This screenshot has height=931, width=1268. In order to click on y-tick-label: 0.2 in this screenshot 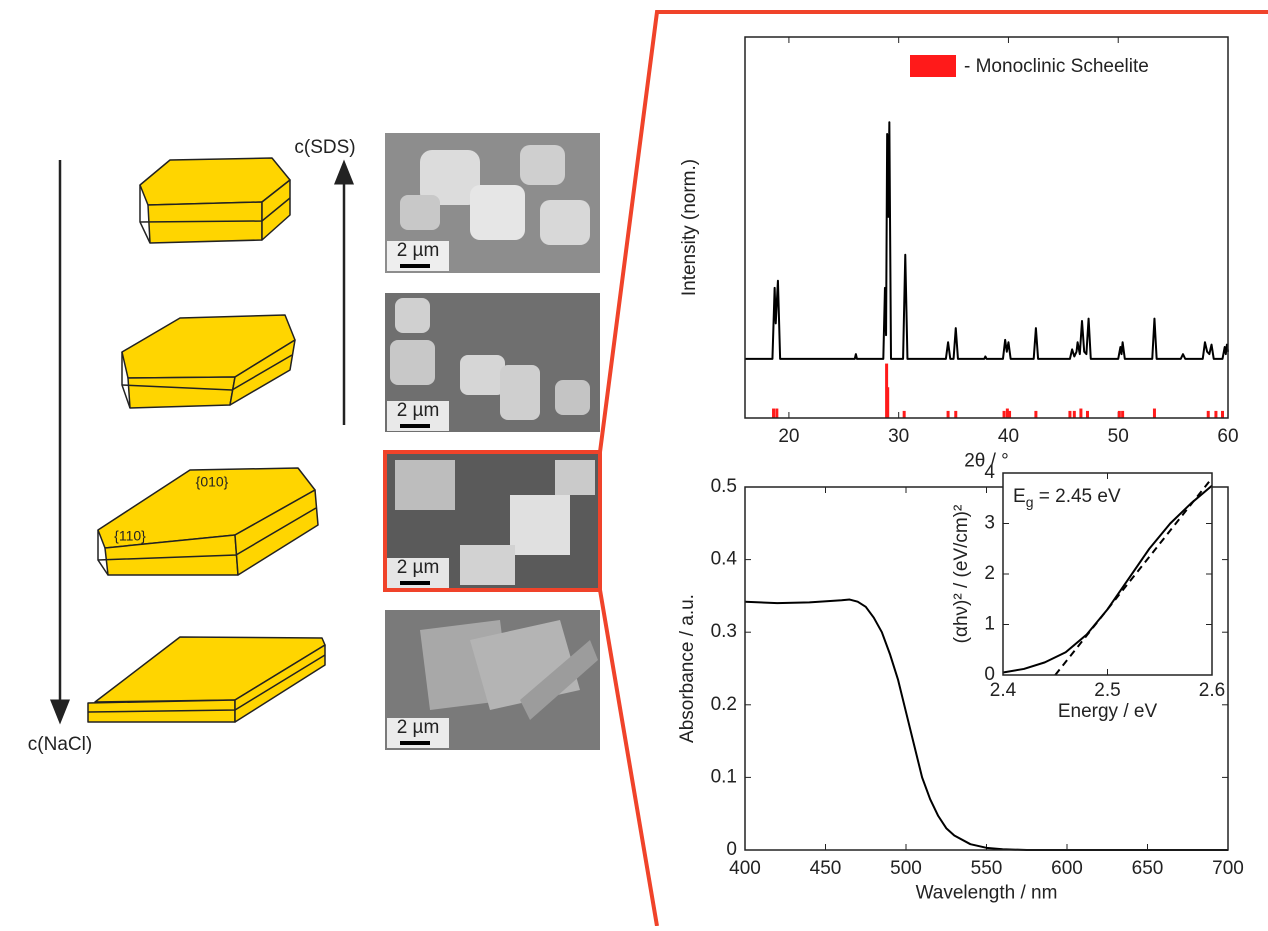, I will do `click(724, 704)`.